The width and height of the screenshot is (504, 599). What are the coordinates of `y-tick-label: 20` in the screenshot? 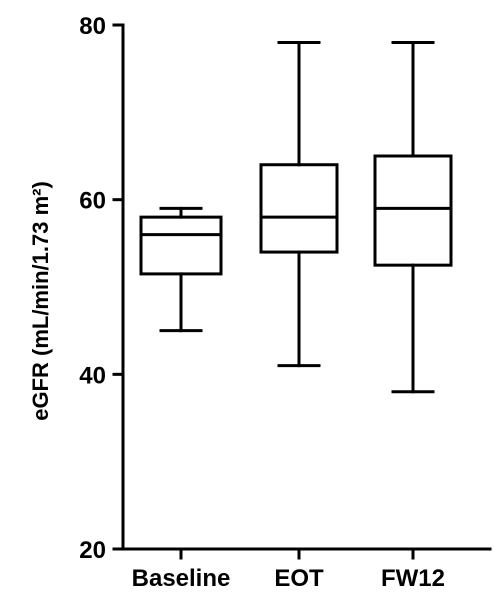 It's located at (92, 550).